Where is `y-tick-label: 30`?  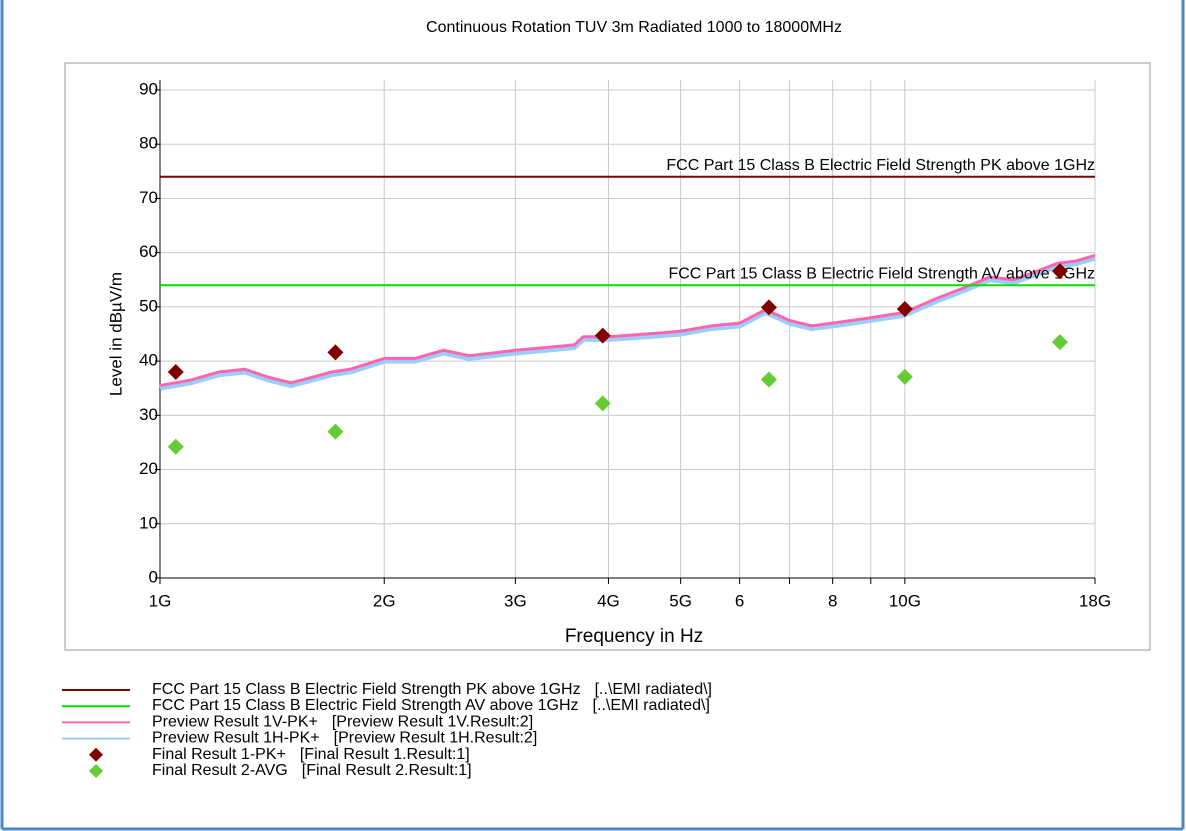 y-tick-label: 30 is located at coordinates (148, 414).